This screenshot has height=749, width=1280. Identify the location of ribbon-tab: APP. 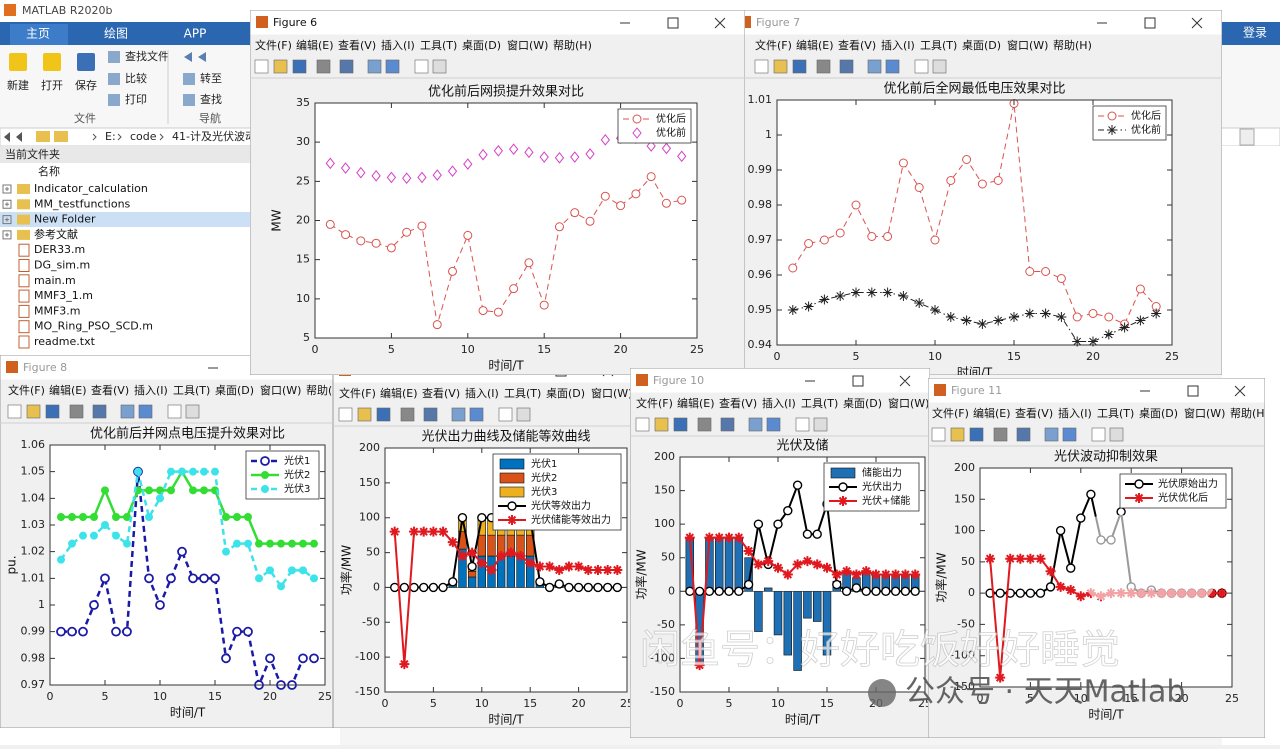
(195, 34).